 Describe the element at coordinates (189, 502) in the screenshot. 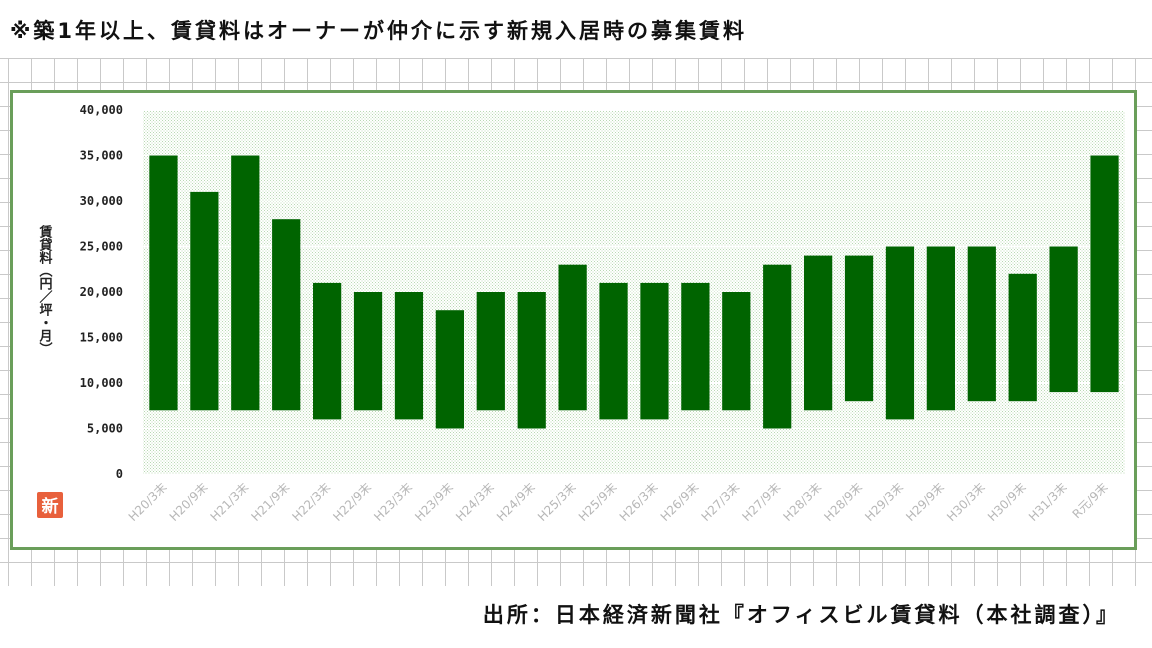

I see `x-tick-label: H20/9末` at that location.